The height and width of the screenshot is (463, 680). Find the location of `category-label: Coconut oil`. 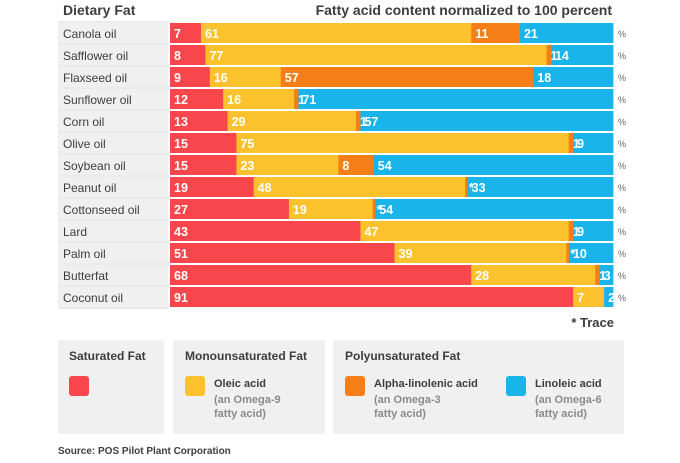

category-label: Coconut oil is located at coordinates (93, 298).